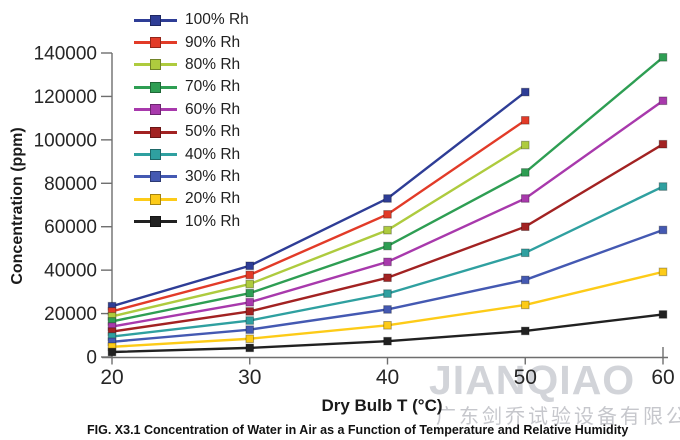 The image size is (680, 440). I want to click on y-axis-title: Concentration (ppm), so click(17, 206).